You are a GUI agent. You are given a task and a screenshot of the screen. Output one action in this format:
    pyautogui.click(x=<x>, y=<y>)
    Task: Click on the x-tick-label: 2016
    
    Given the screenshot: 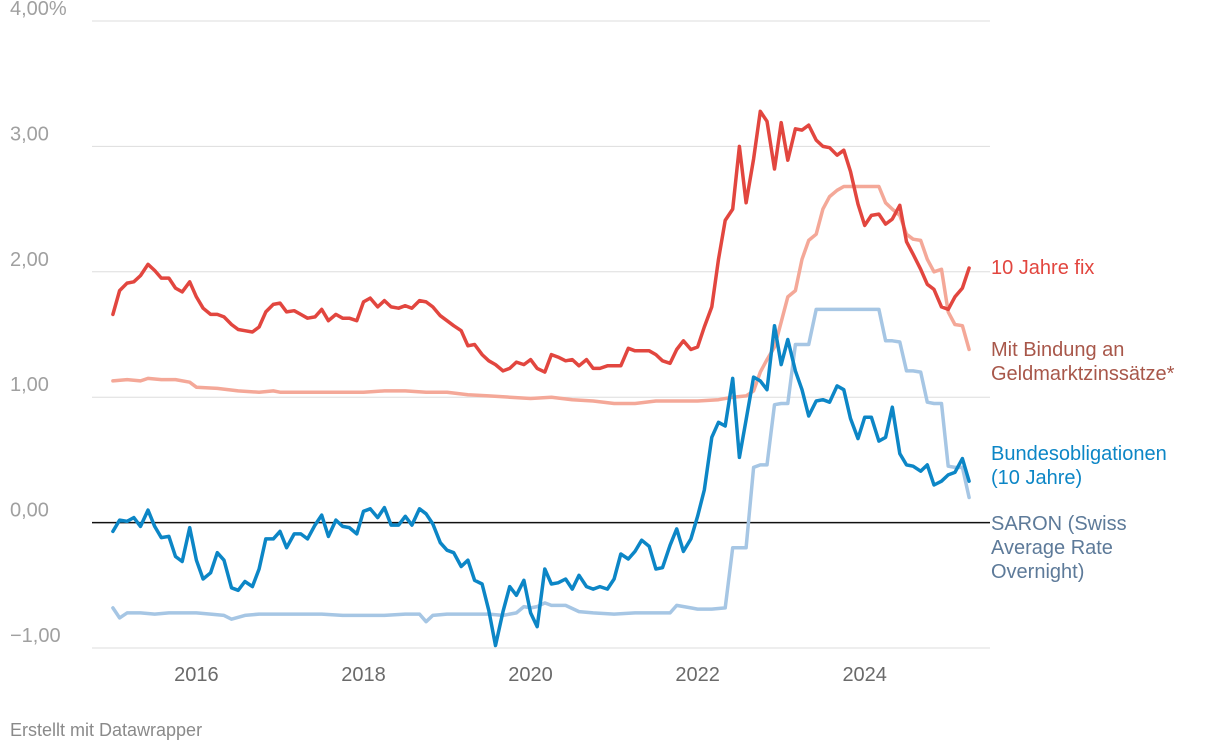 What is the action you would take?
    pyautogui.click(x=196, y=675)
    